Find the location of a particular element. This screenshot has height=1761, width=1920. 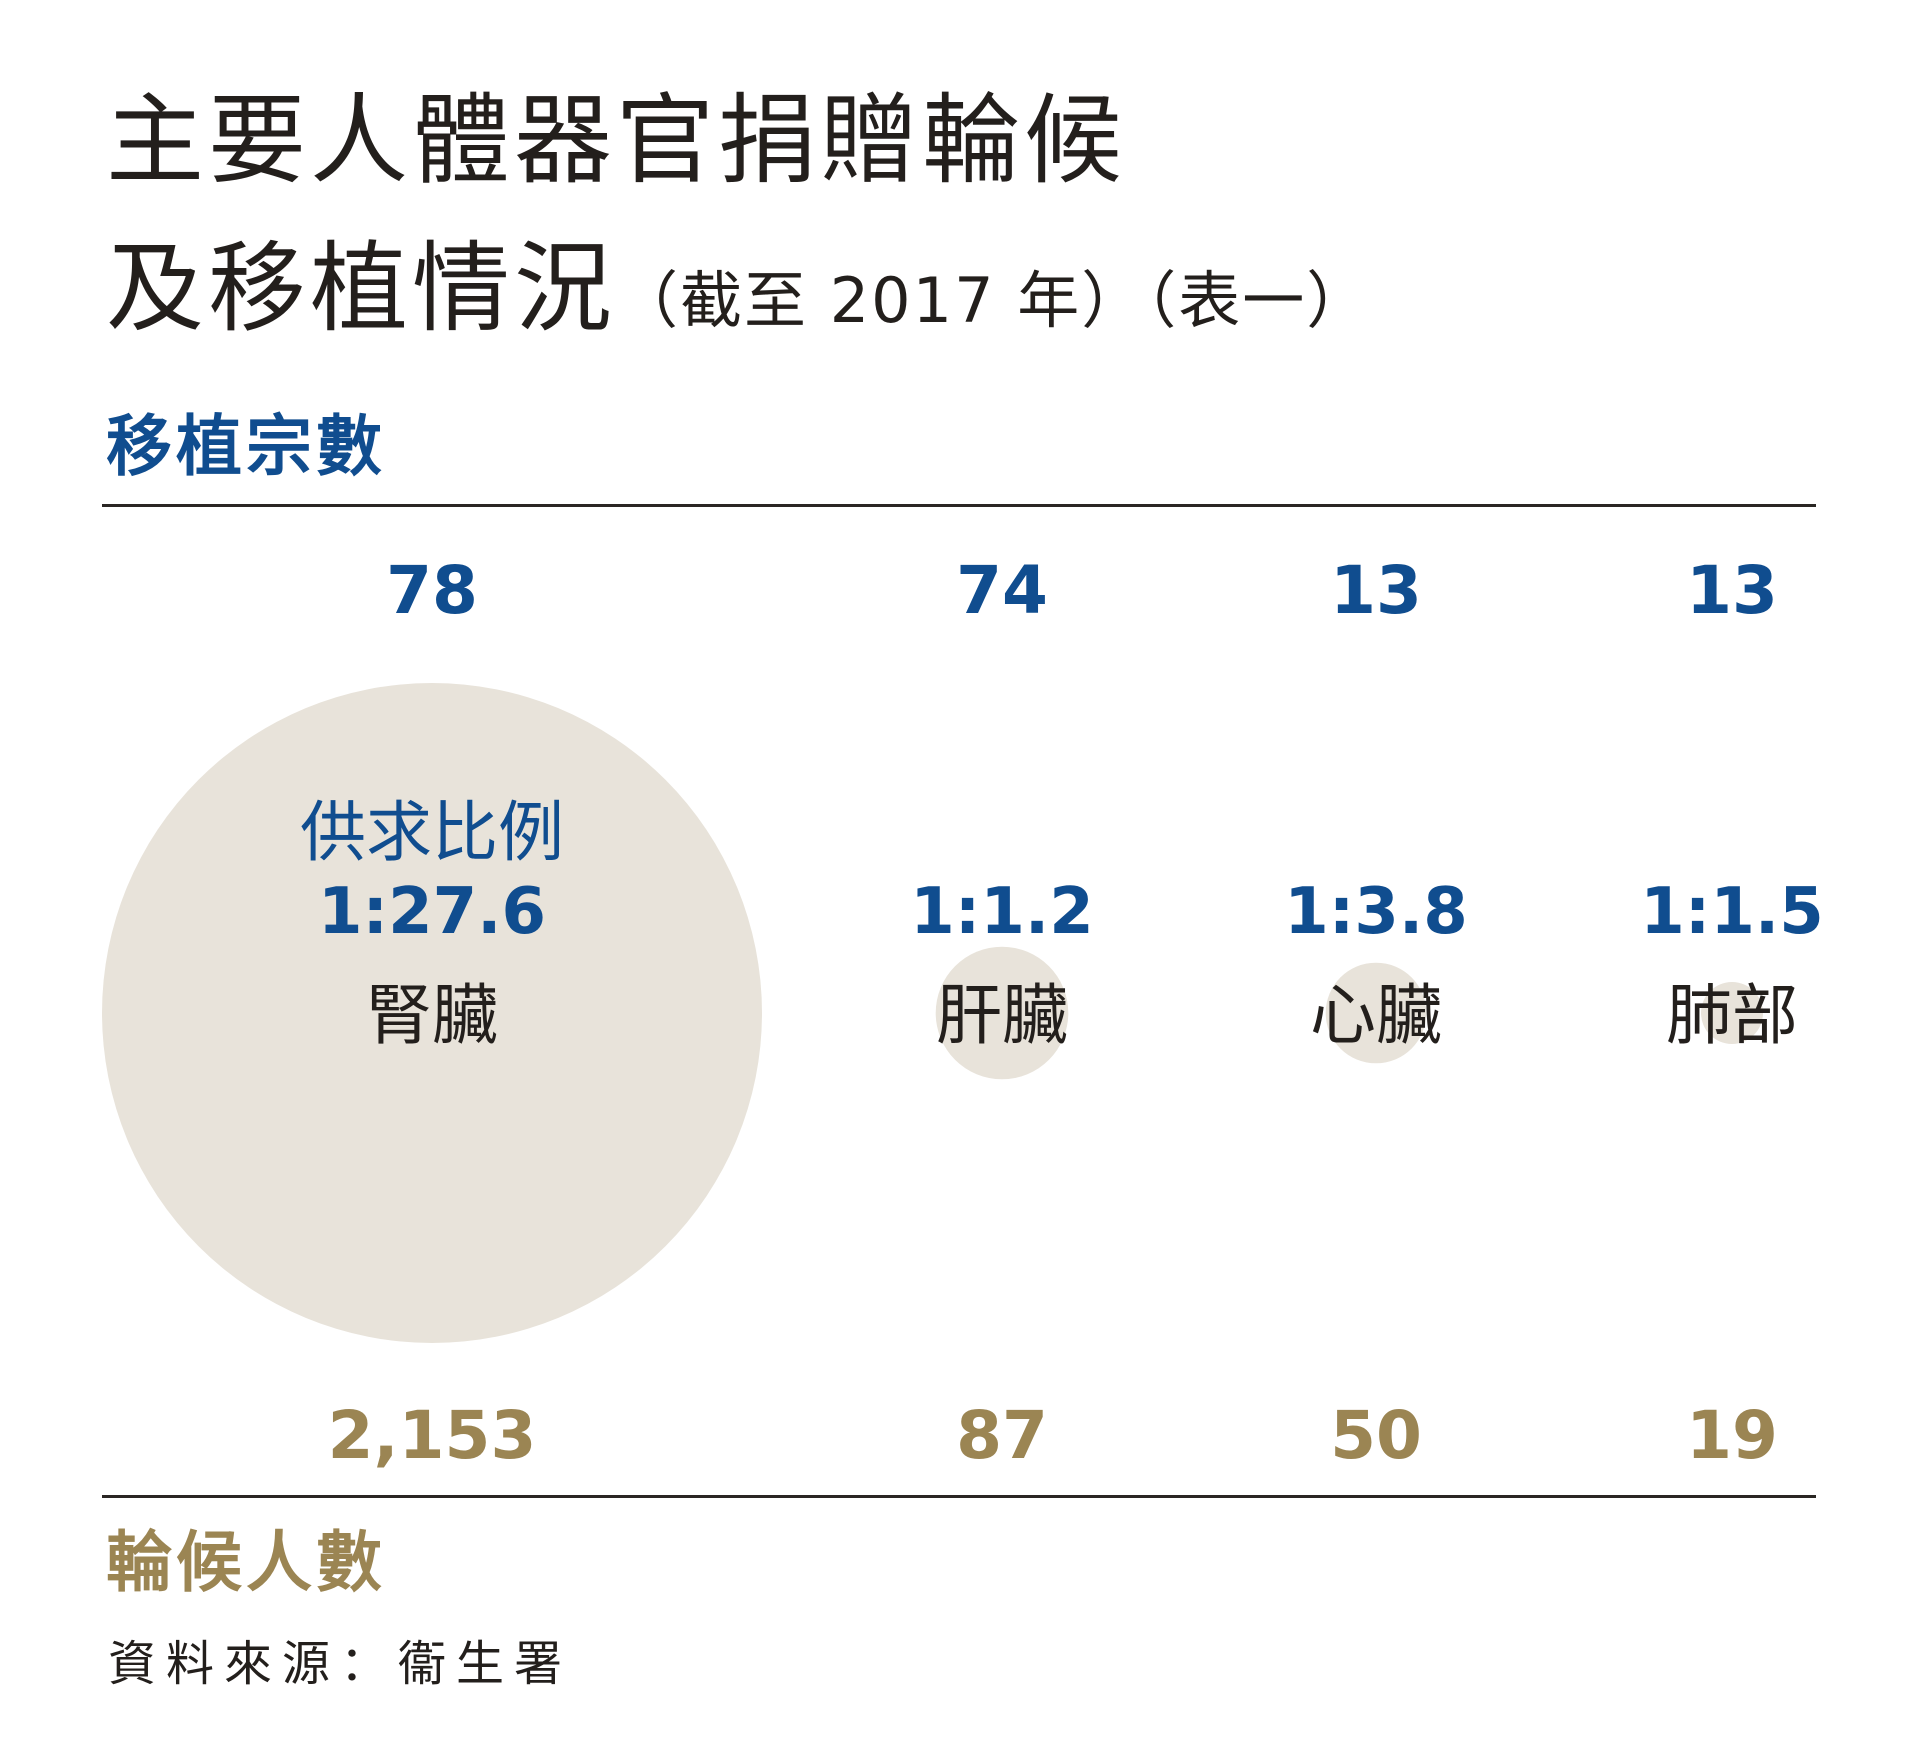

chart-title-line-2: 及移植情況（截至 2017 年）（表一） is located at coordinates (738, 289).